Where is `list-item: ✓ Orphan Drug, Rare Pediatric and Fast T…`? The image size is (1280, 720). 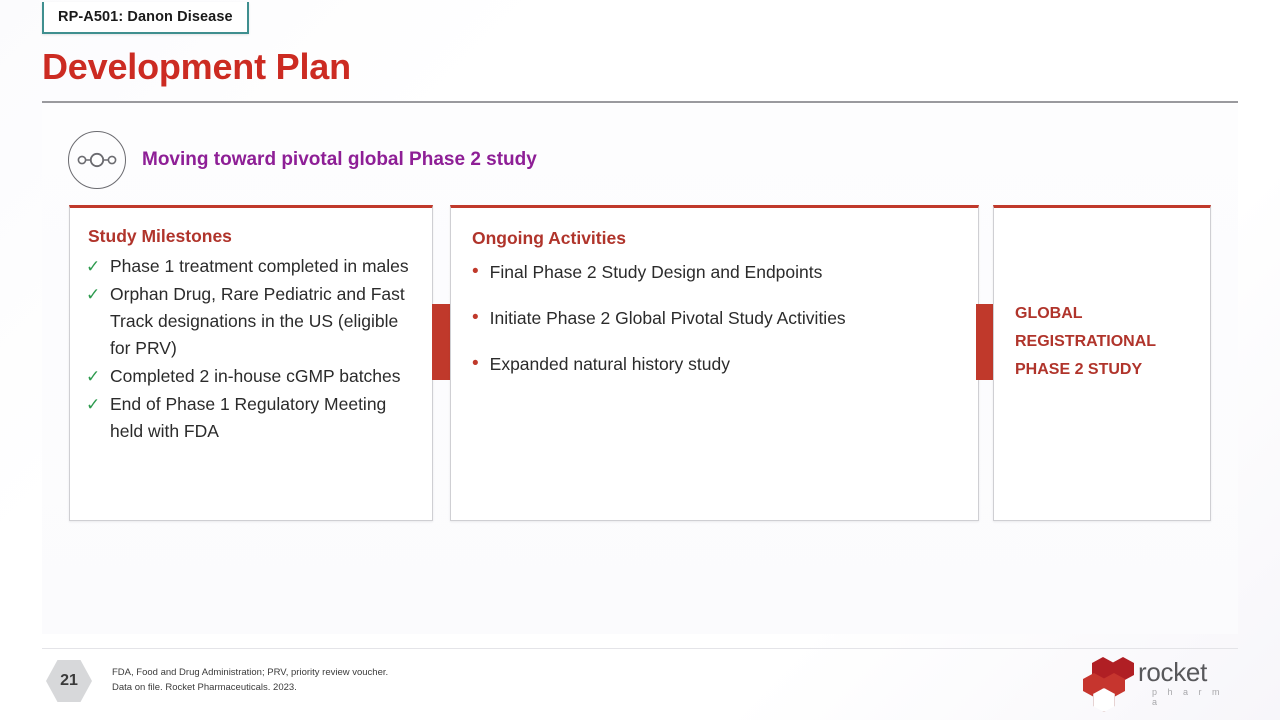 list-item: ✓ Orphan Drug, Rare Pediatric and Fast T… is located at coordinates (254, 321).